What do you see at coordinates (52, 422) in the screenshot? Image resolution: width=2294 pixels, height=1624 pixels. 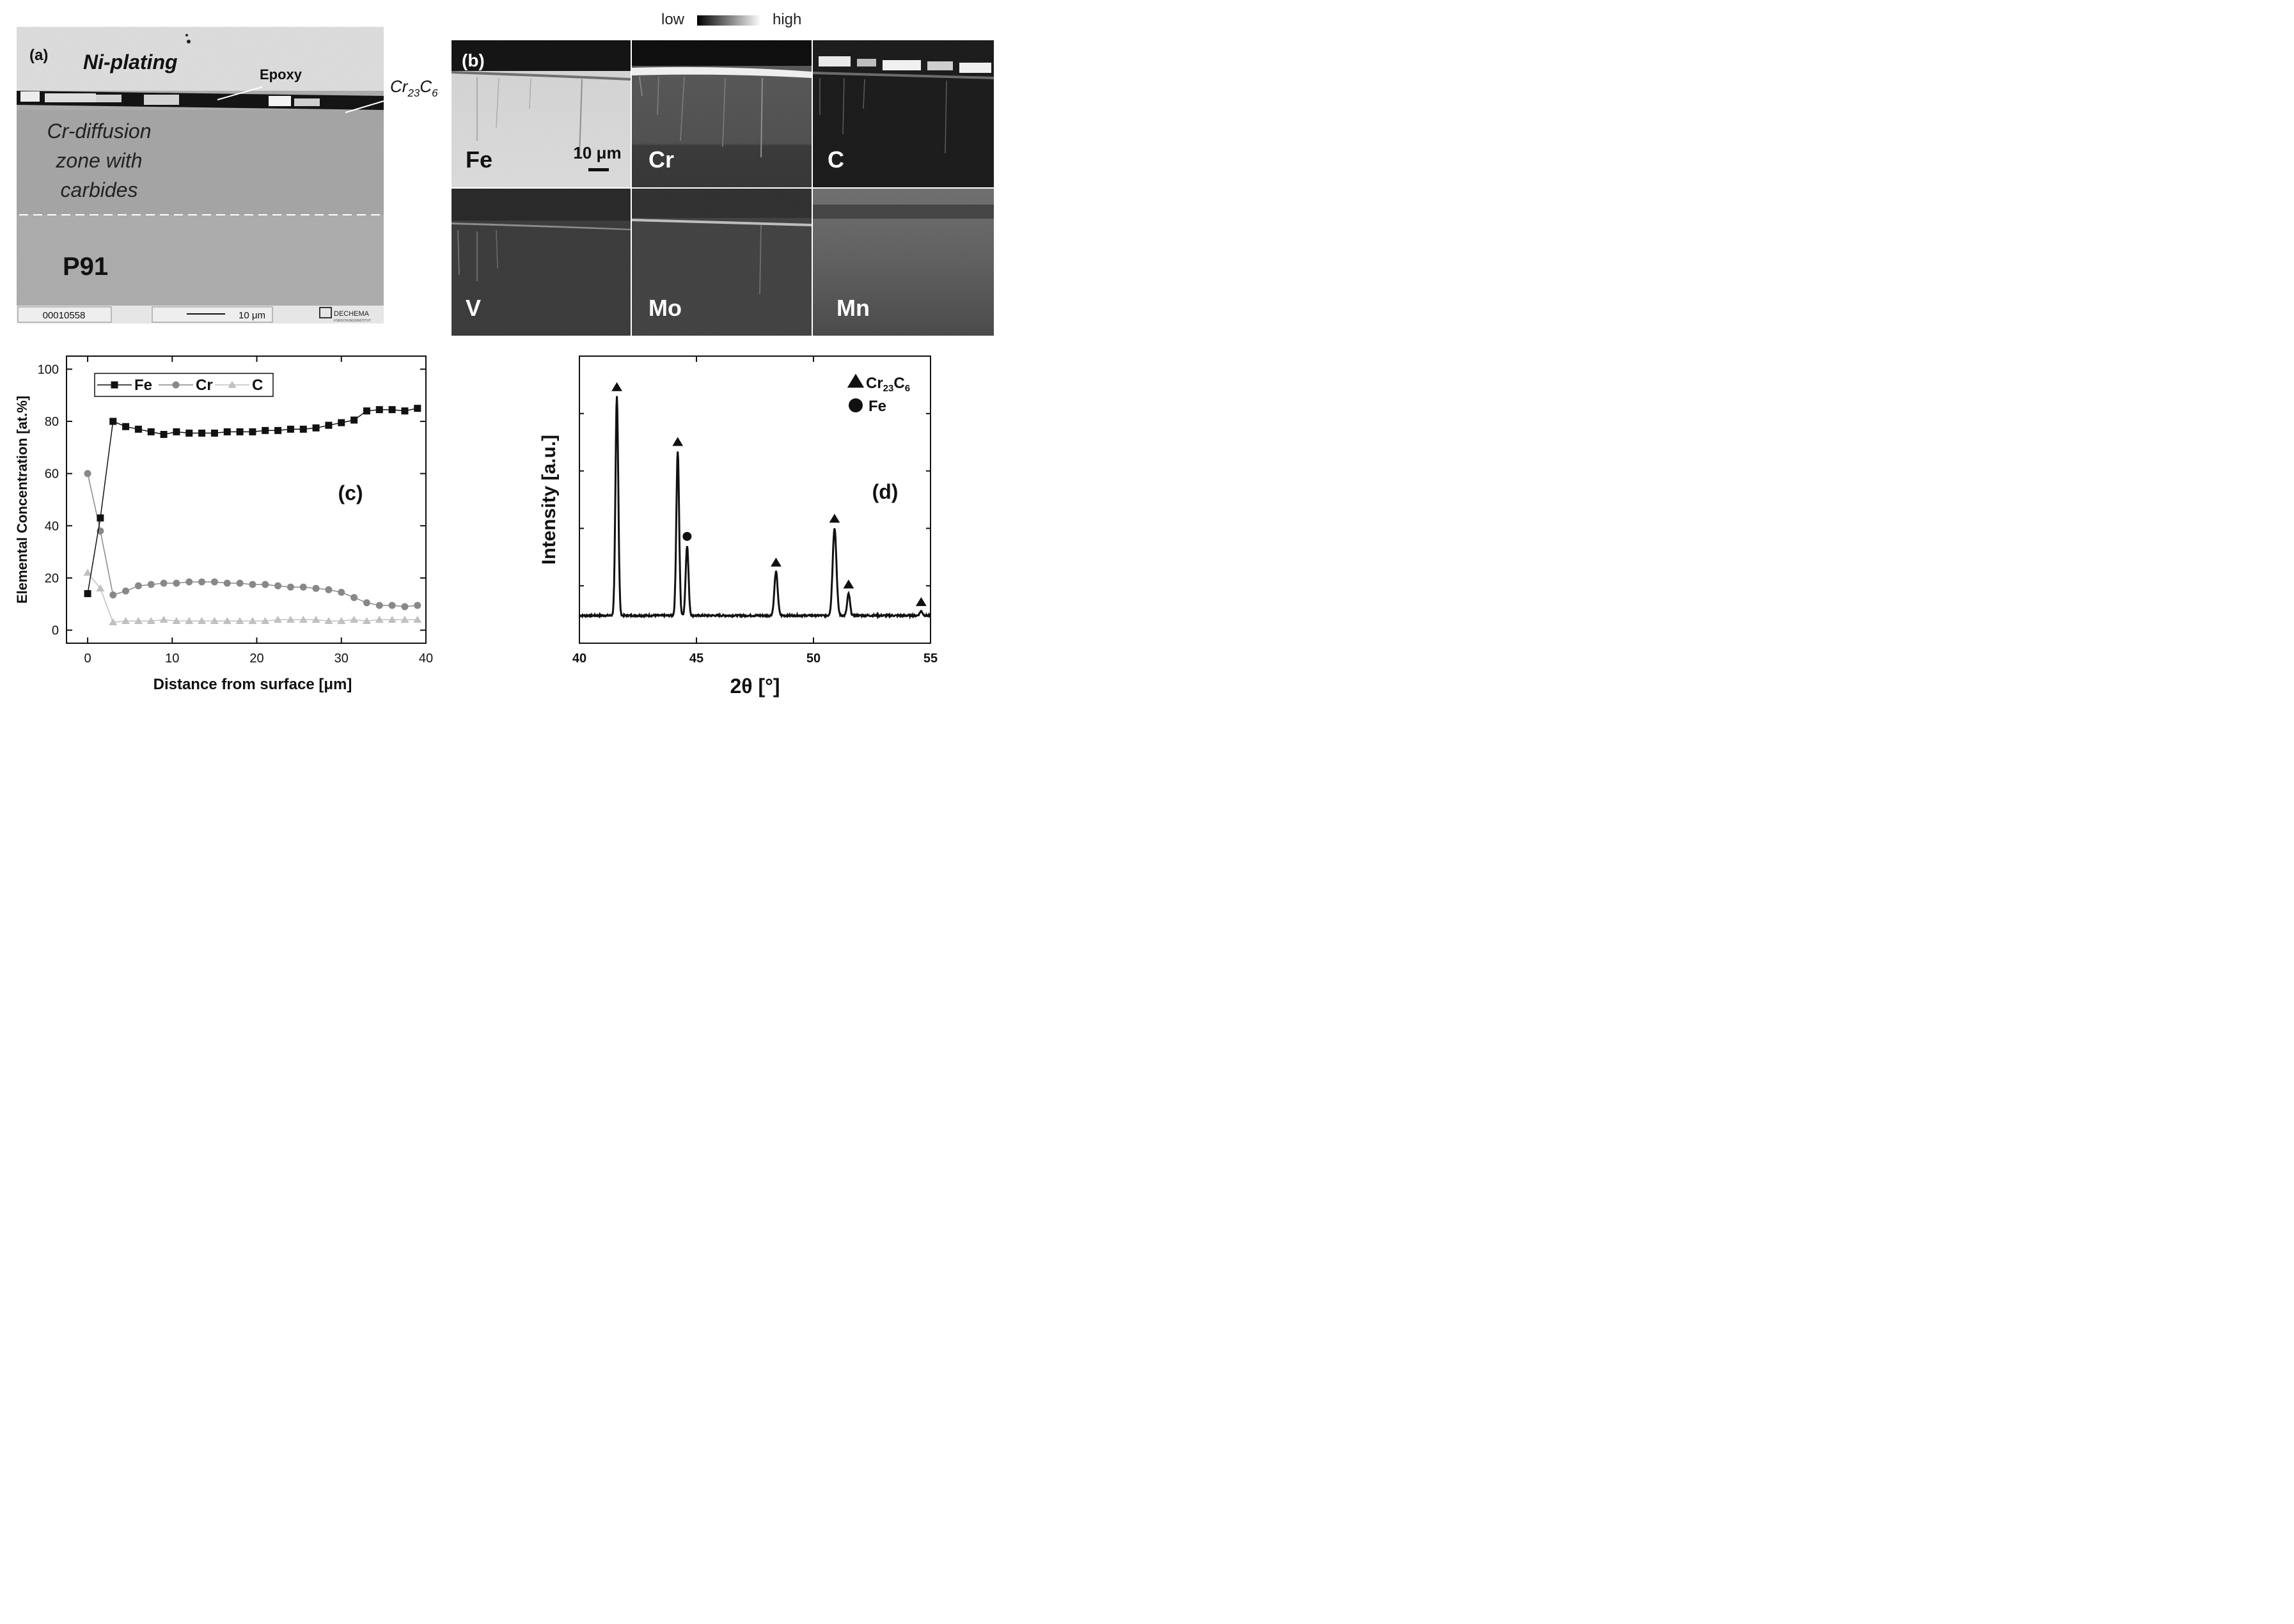 I see `y-tick-label: 80` at bounding box center [52, 422].